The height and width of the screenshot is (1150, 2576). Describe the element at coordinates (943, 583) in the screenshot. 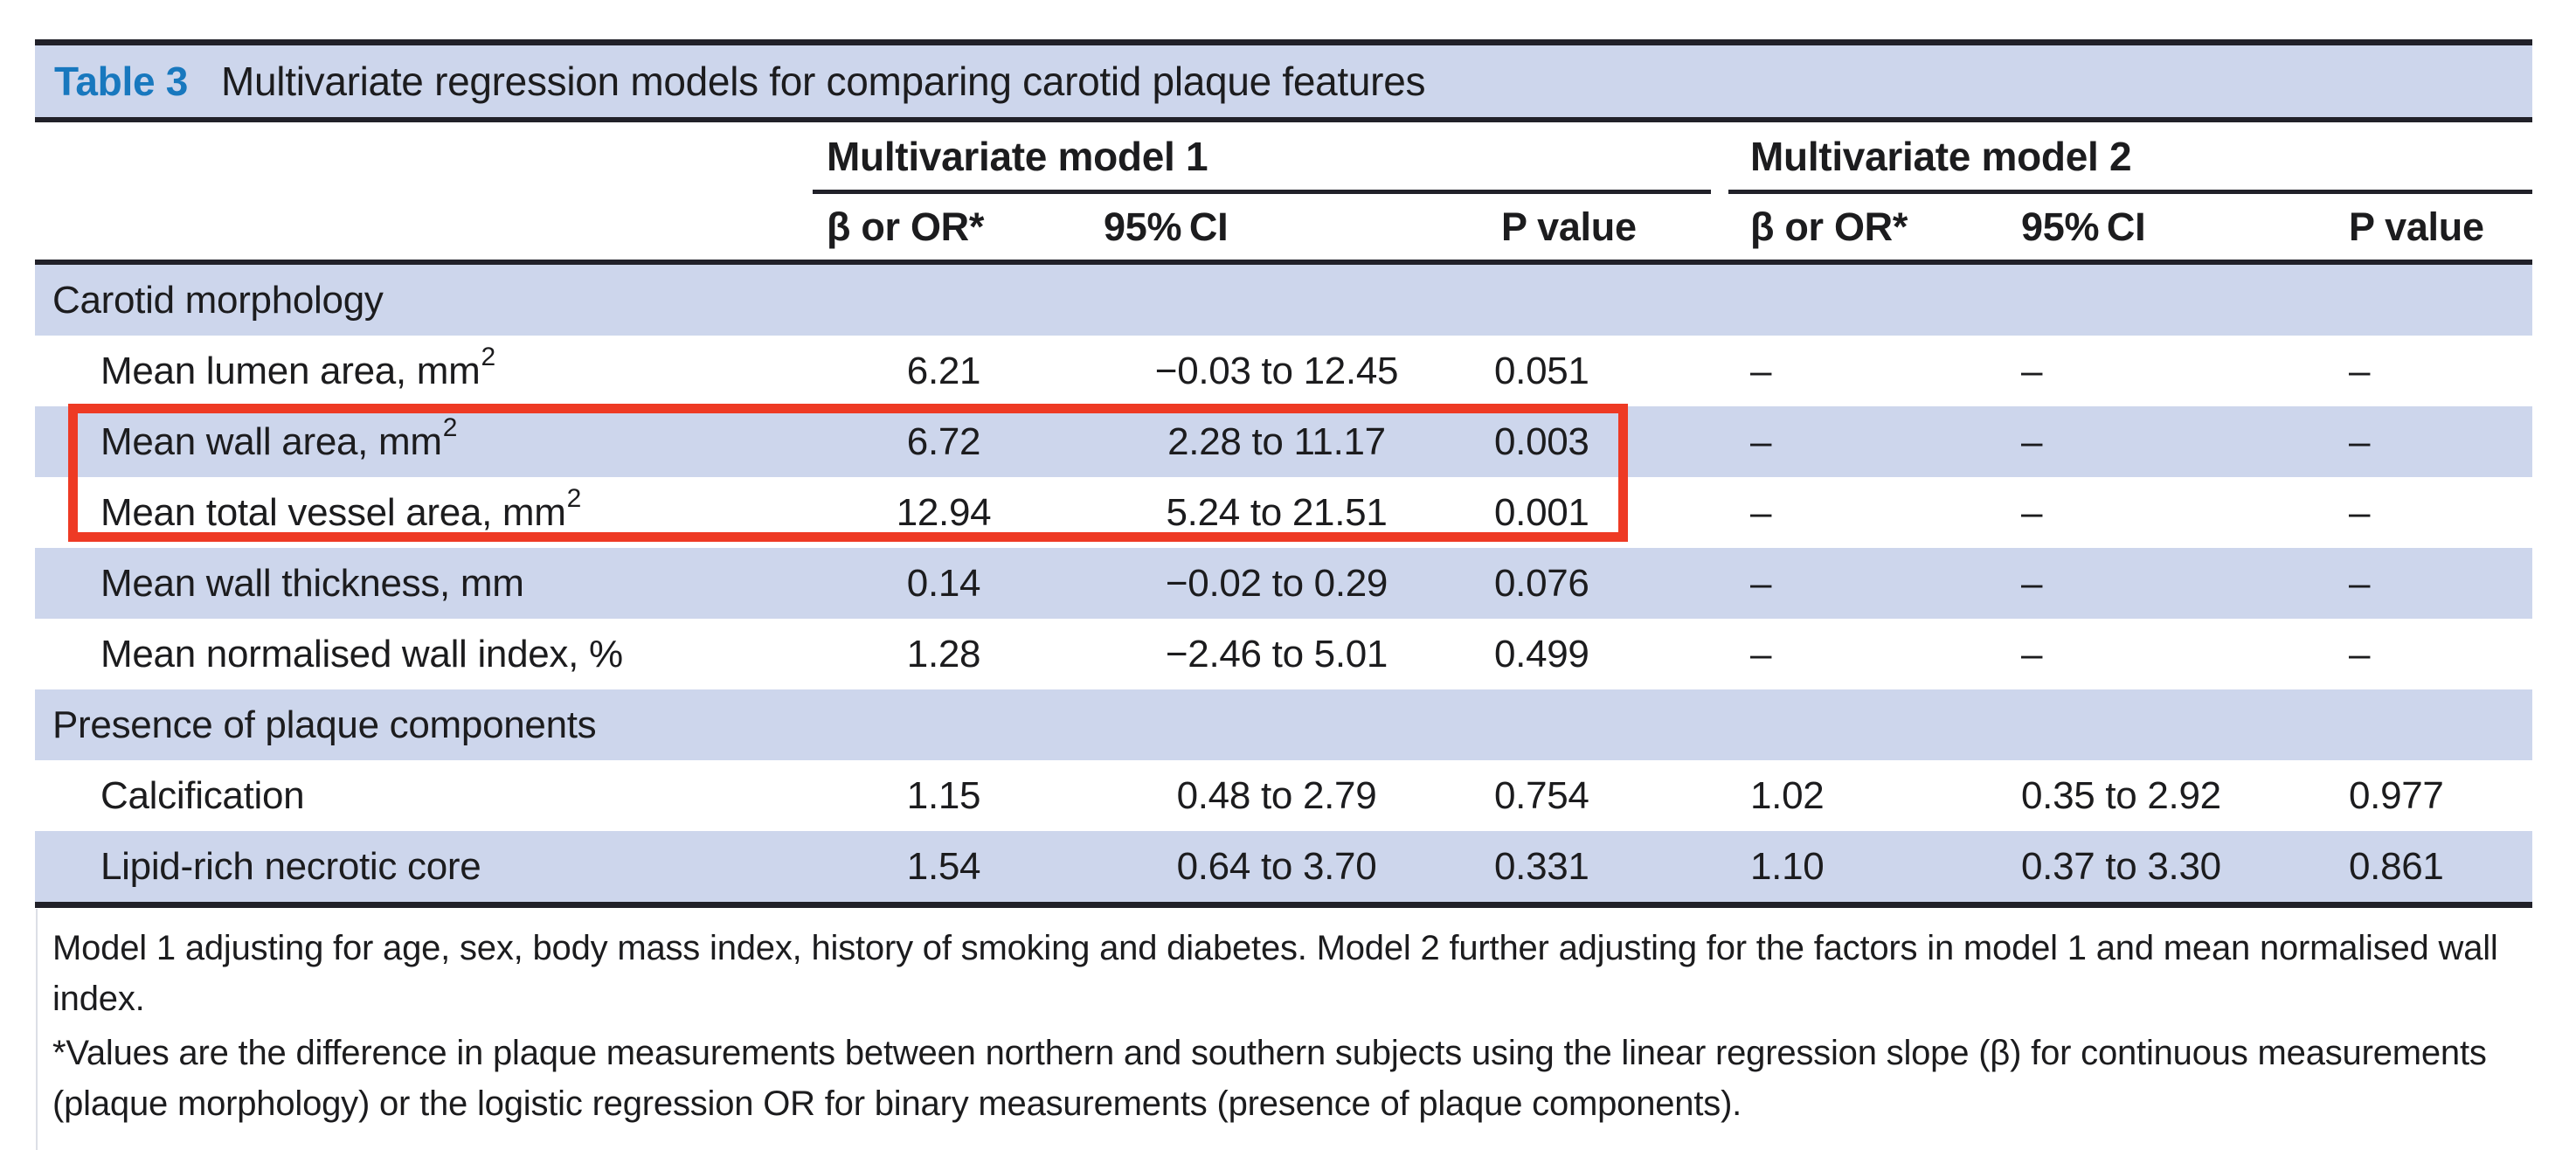

I see `value-cell: 0.14` at that location.